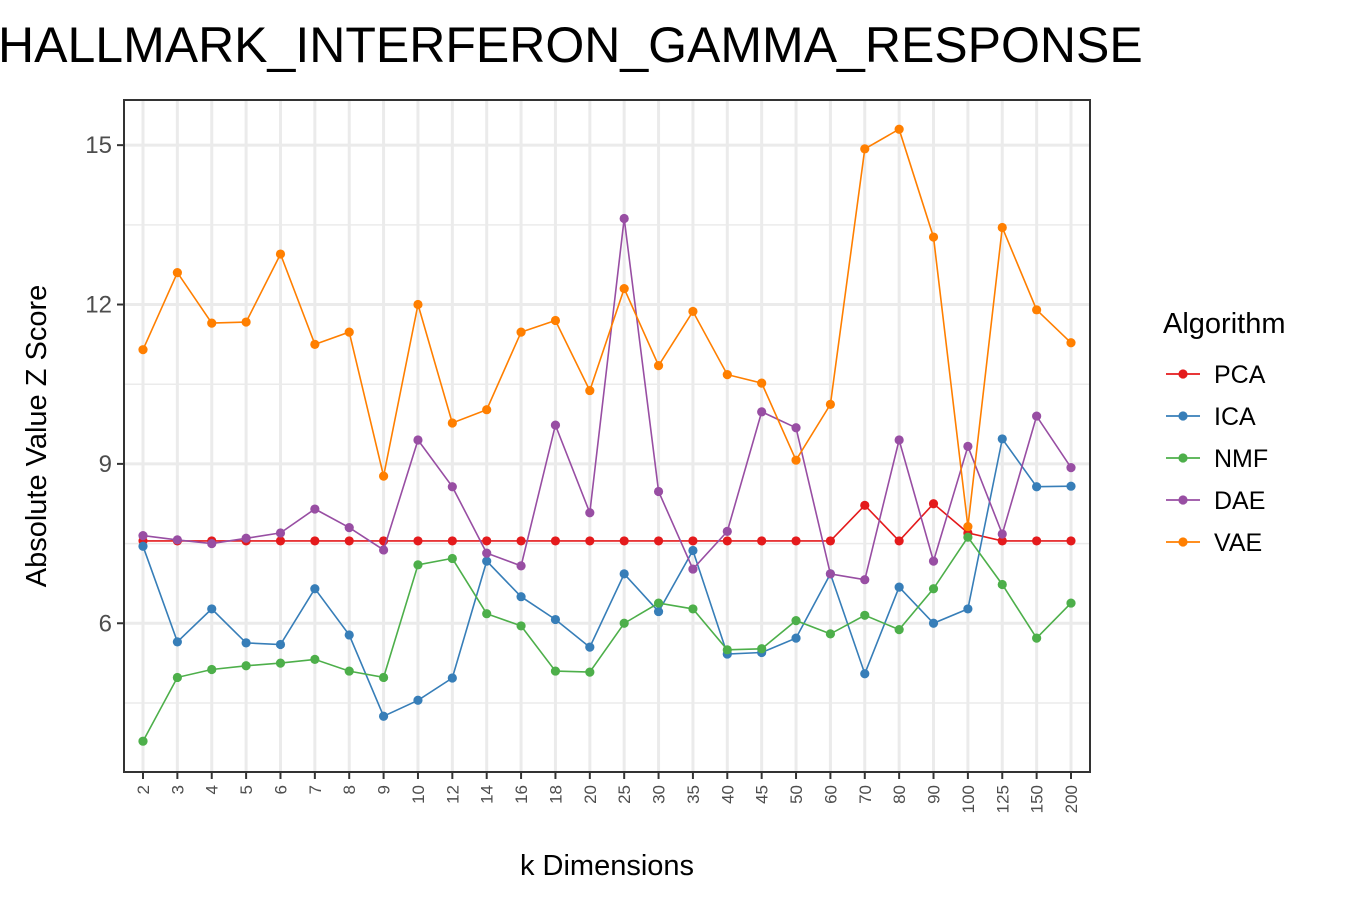  Describe the element at coordinates (37, 436) in the screenshot. I see `y-axis-title: Absolute Value Z Score` at that location.